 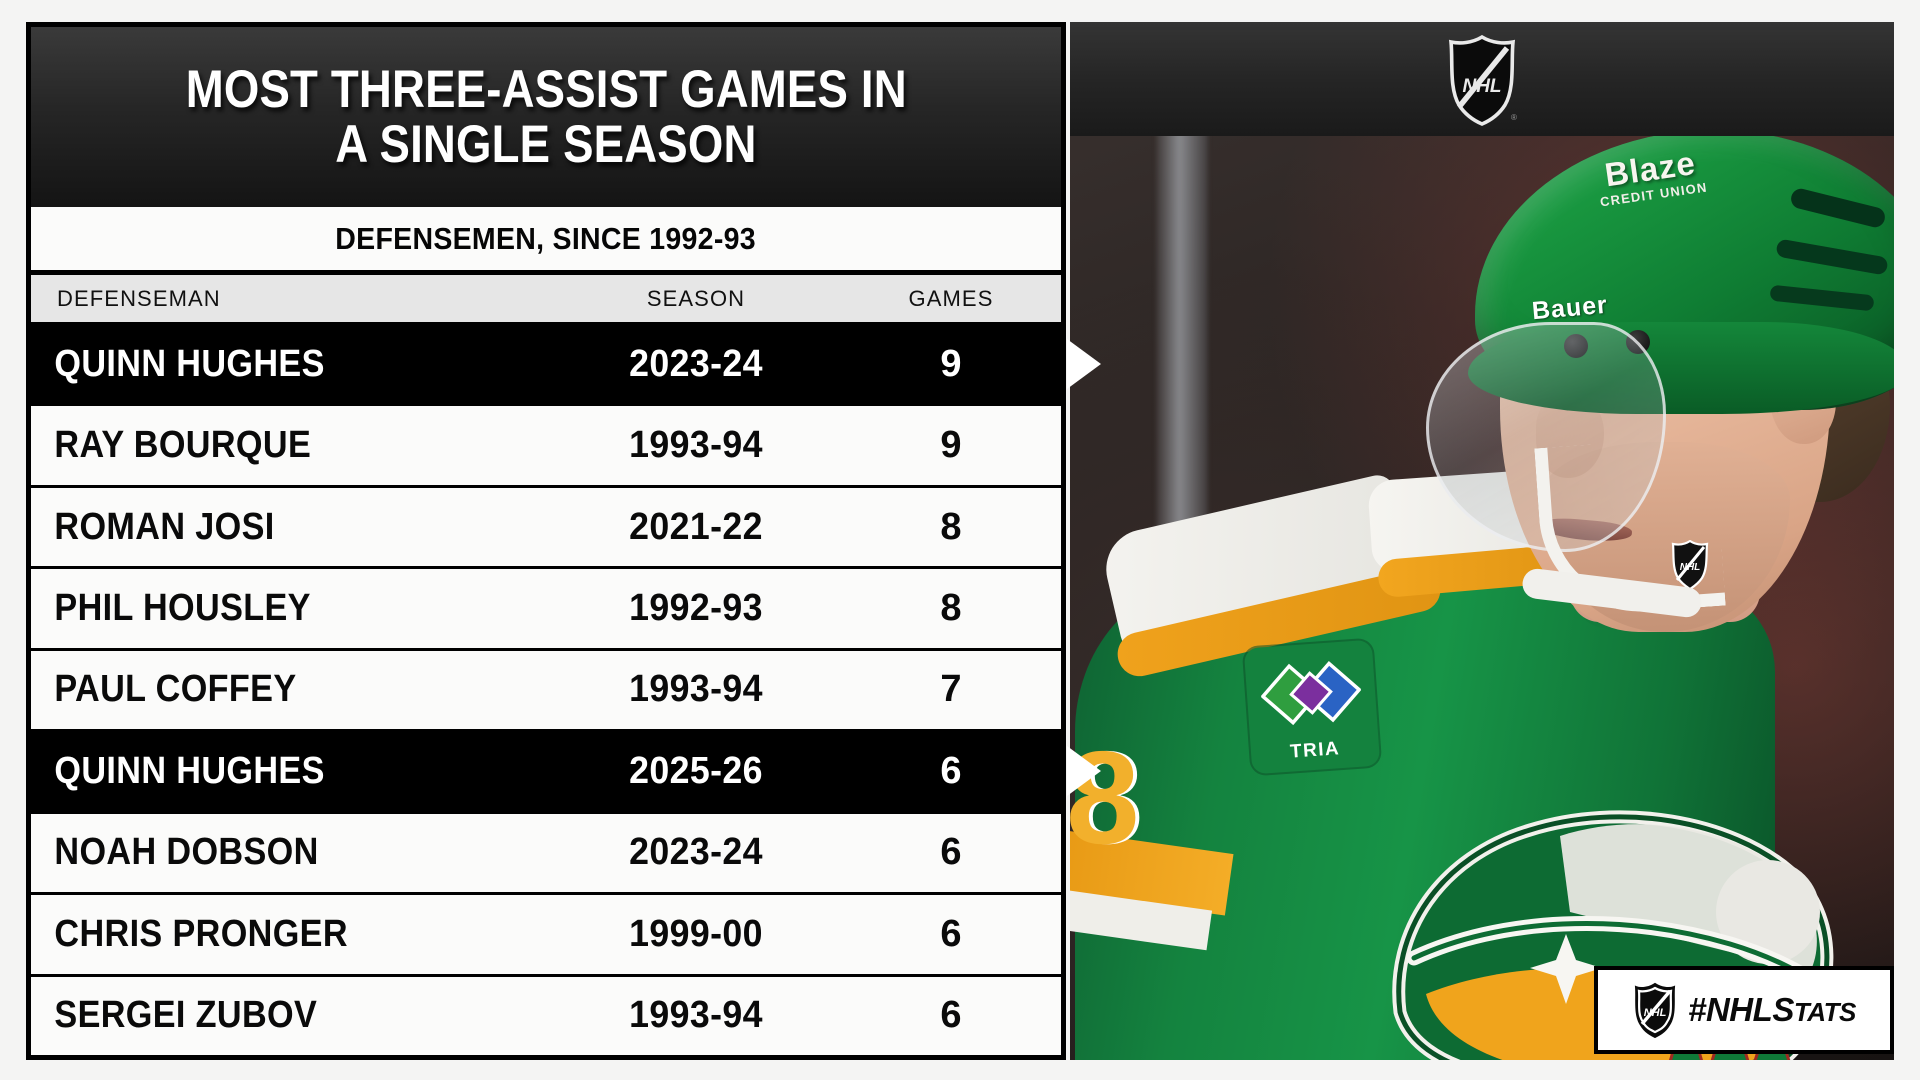 I want to click on cell-season: 2025-26, so click(x=696, y=770).